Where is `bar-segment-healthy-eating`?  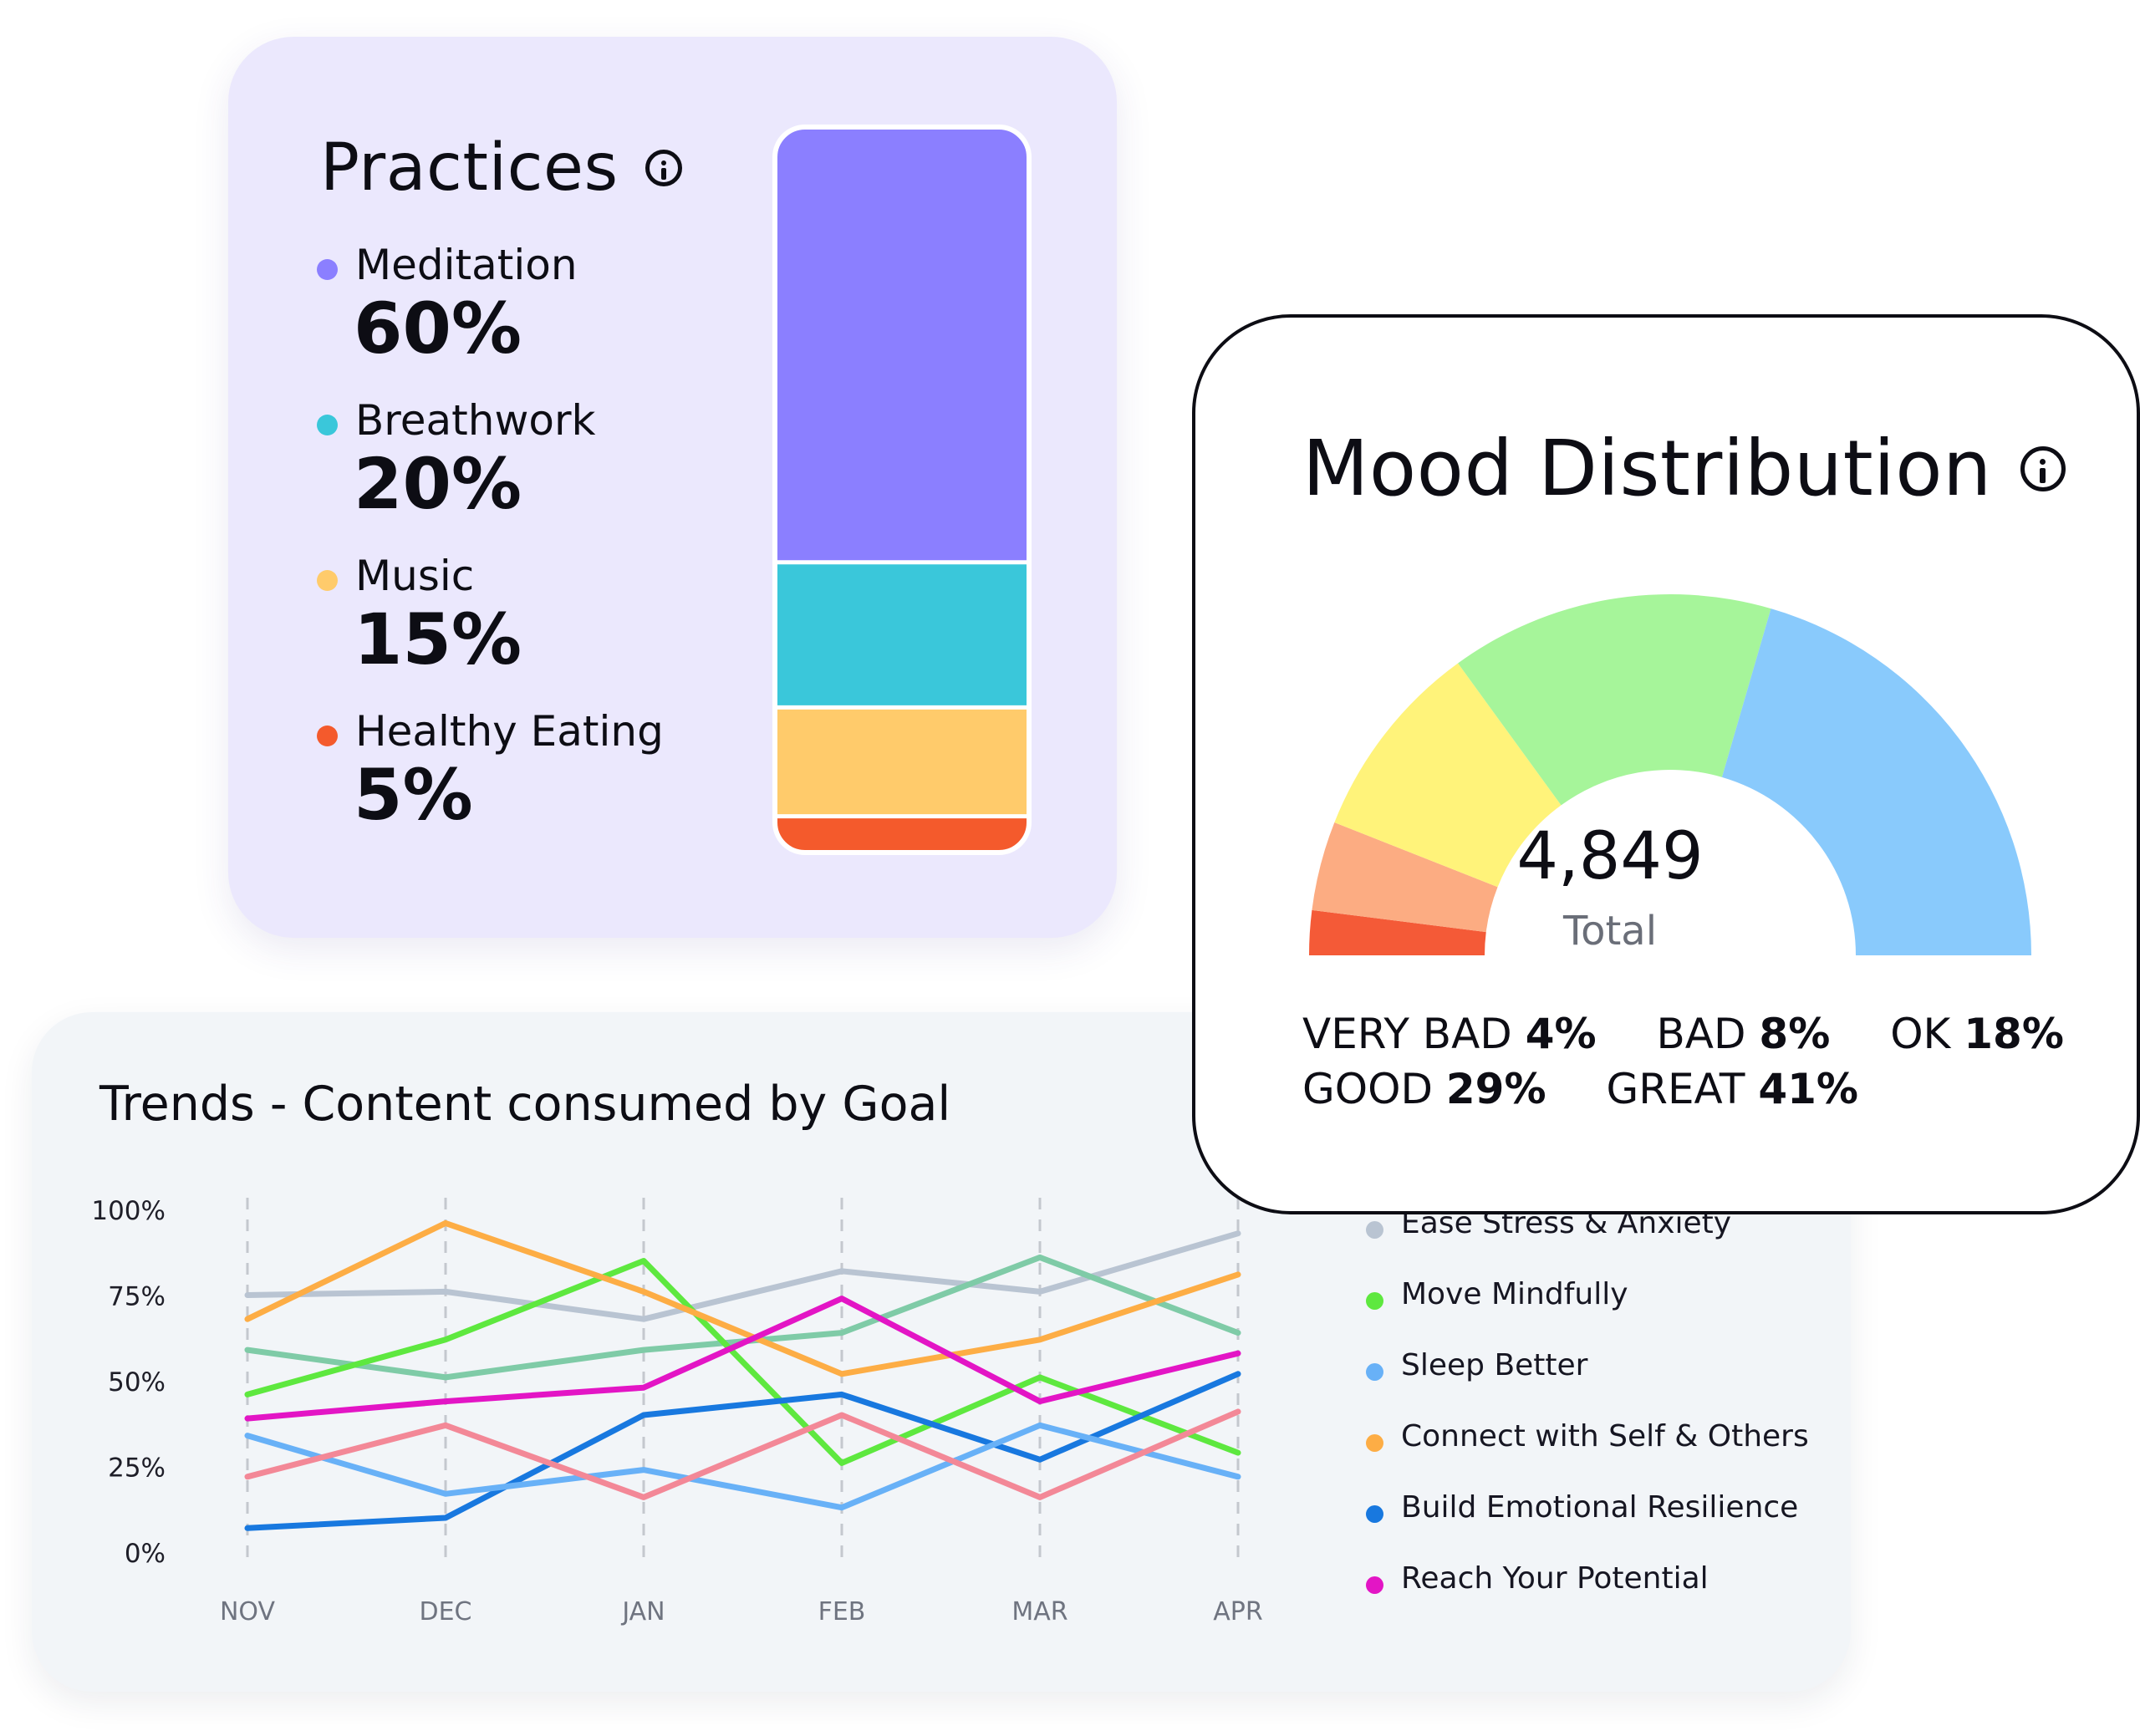
bar-segment-healthy-eating is located at coordinates (902, 834).